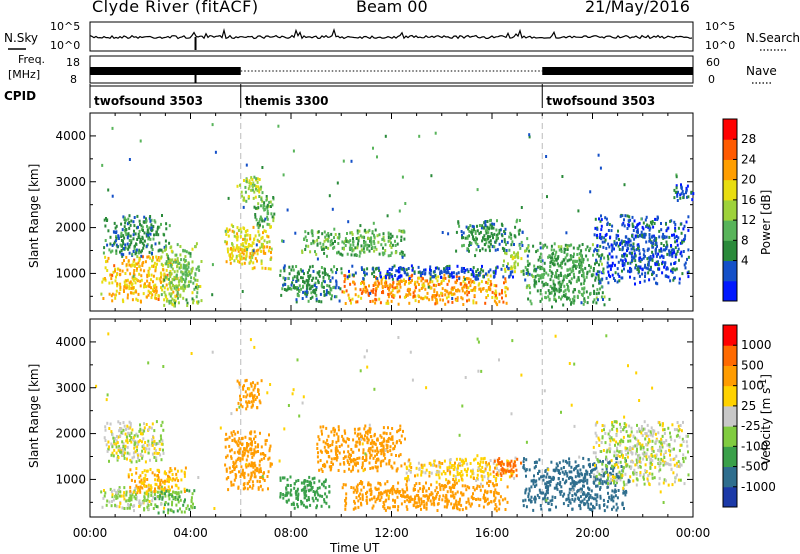 Image resolution: width=800 pixels, height=554 pixels. What do you see at coordinates (766, 222) in the screenshot?
I see `power-colorbar-label: Power [dB]` at bounding box center [766, 222].